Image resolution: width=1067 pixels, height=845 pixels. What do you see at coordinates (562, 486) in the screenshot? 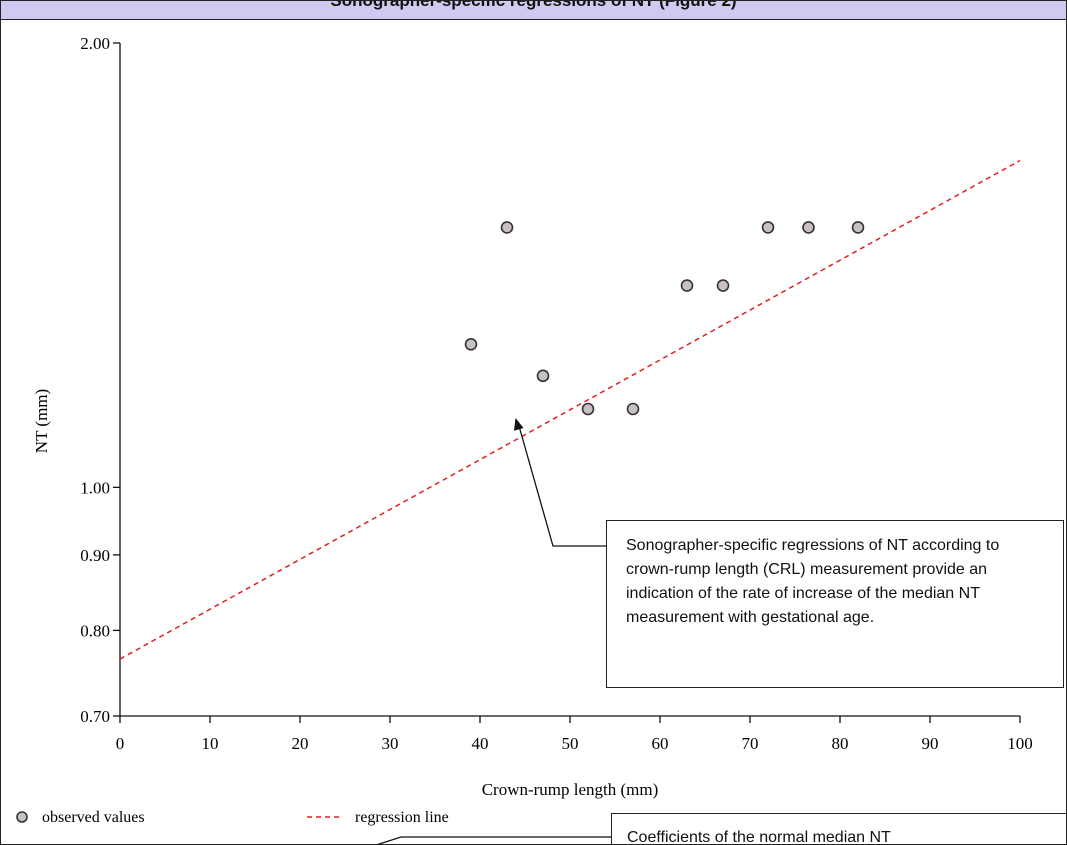
I see `callout-1-arrow-line` at bounding box center [562, 486].